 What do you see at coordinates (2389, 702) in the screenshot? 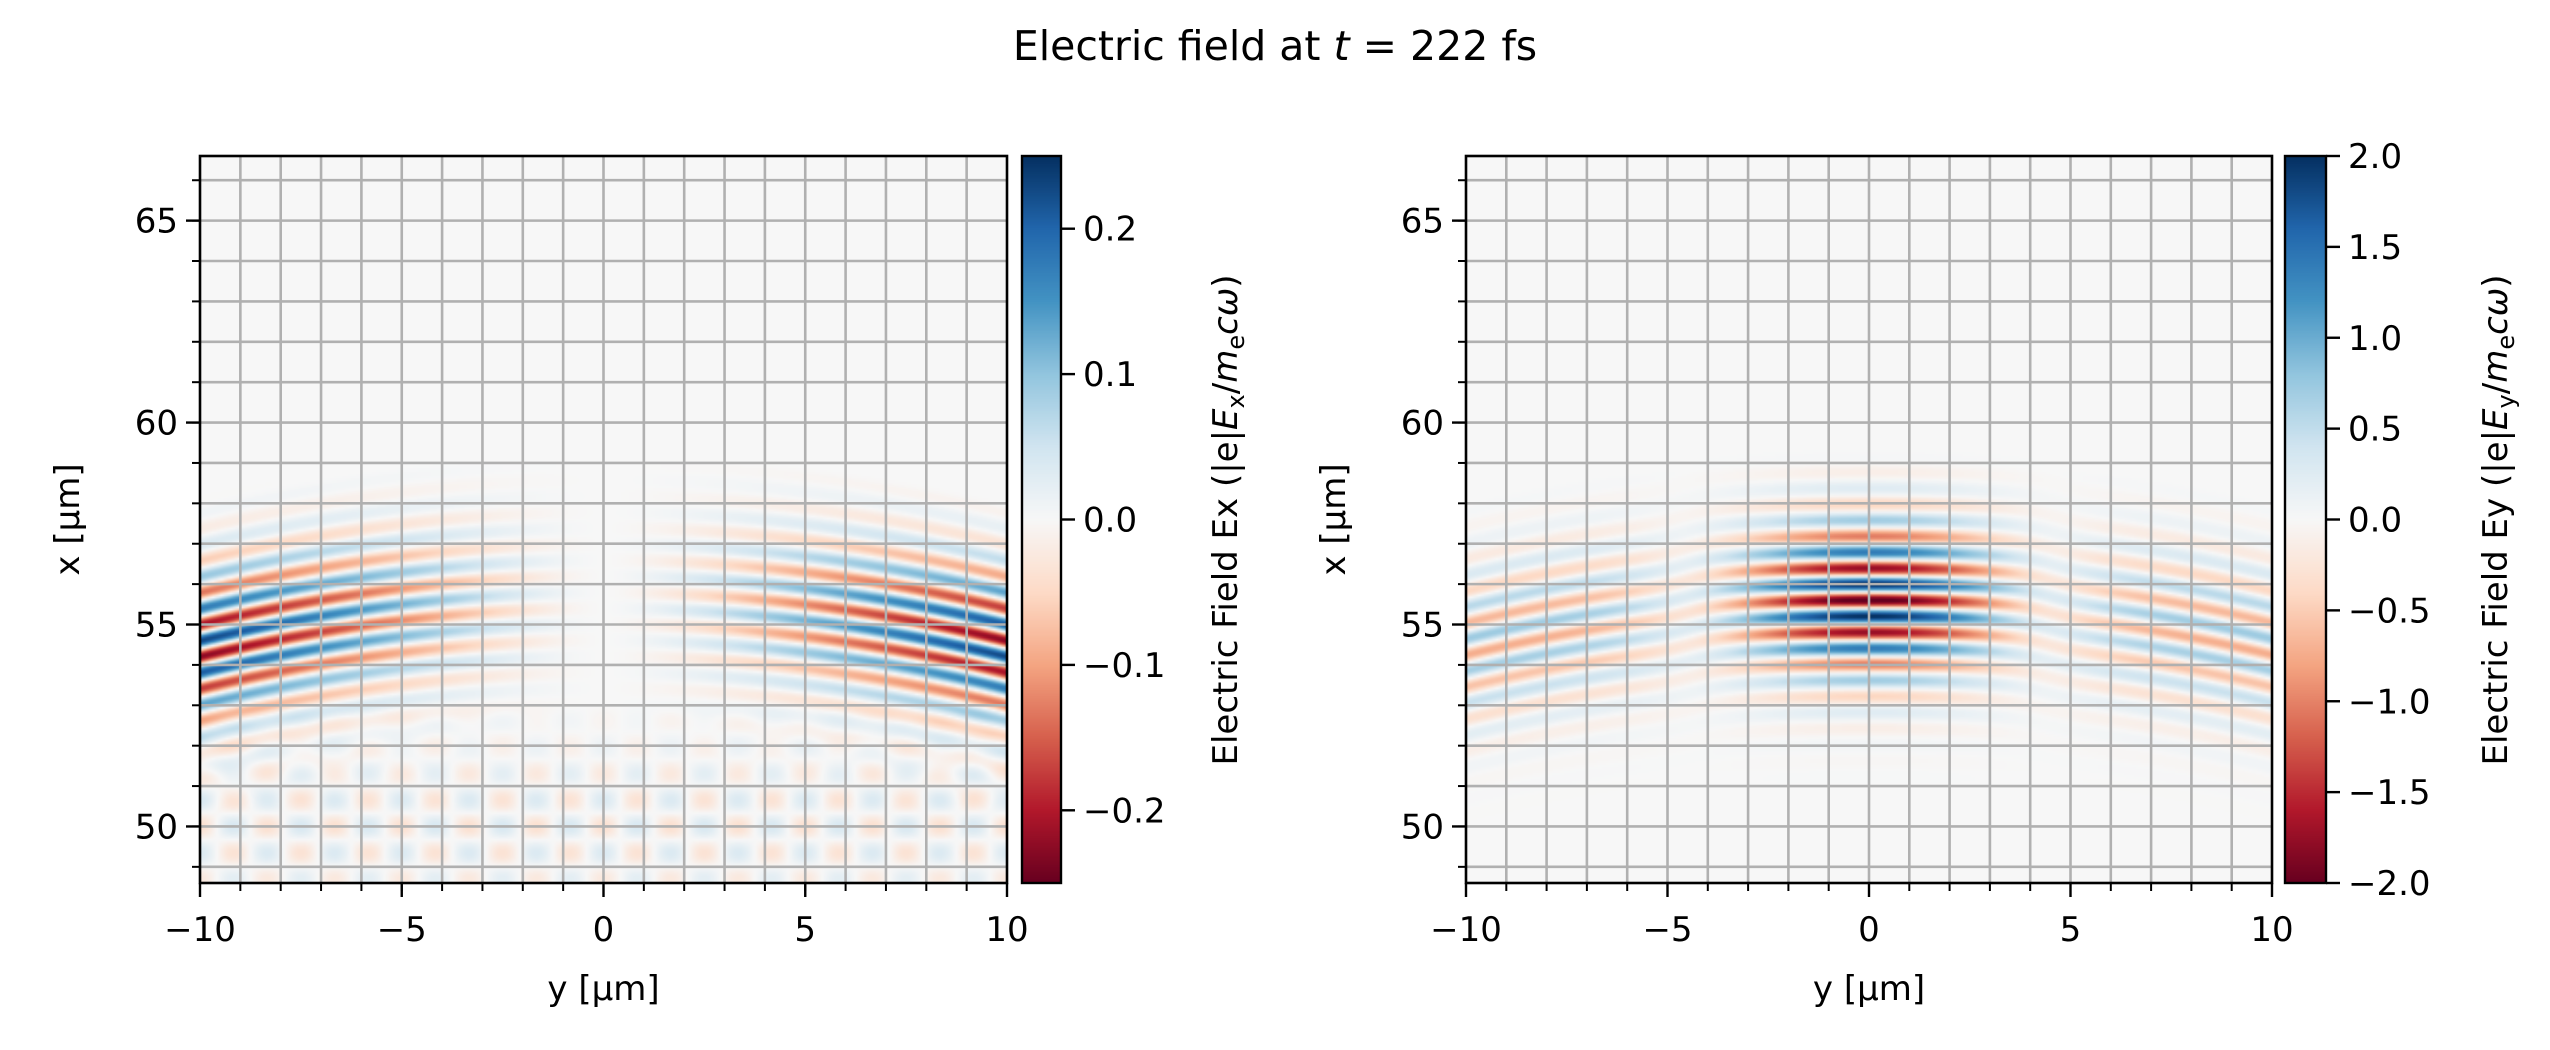
I see `colorbar-tick-label: −1.0` at bounding box center [2389, 702].